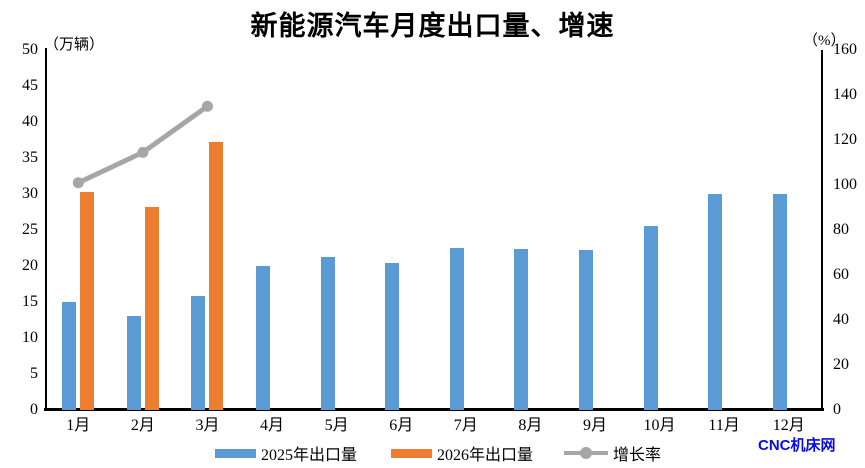  Describe the element at coordinates (724, 425) in the screenshot. I see `x-axis-label: 11月` at that location.